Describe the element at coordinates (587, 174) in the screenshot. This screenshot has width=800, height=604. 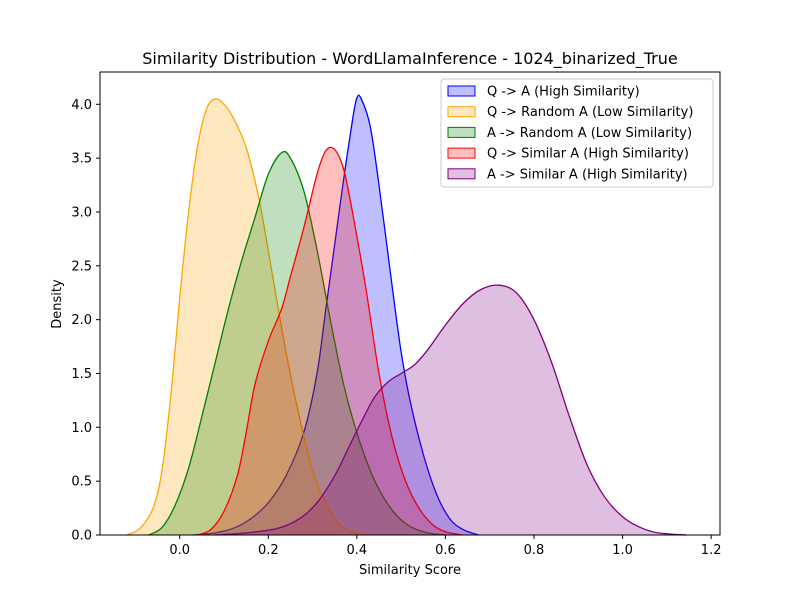
I see `legend-label-5: A -> Similar A (High Similarity)` at that location.